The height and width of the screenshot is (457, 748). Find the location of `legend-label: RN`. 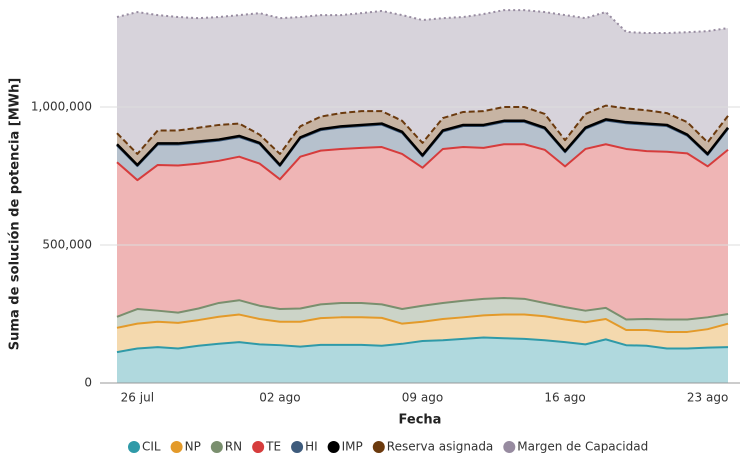

legend-label: RN is located at coordinates (233, 447).